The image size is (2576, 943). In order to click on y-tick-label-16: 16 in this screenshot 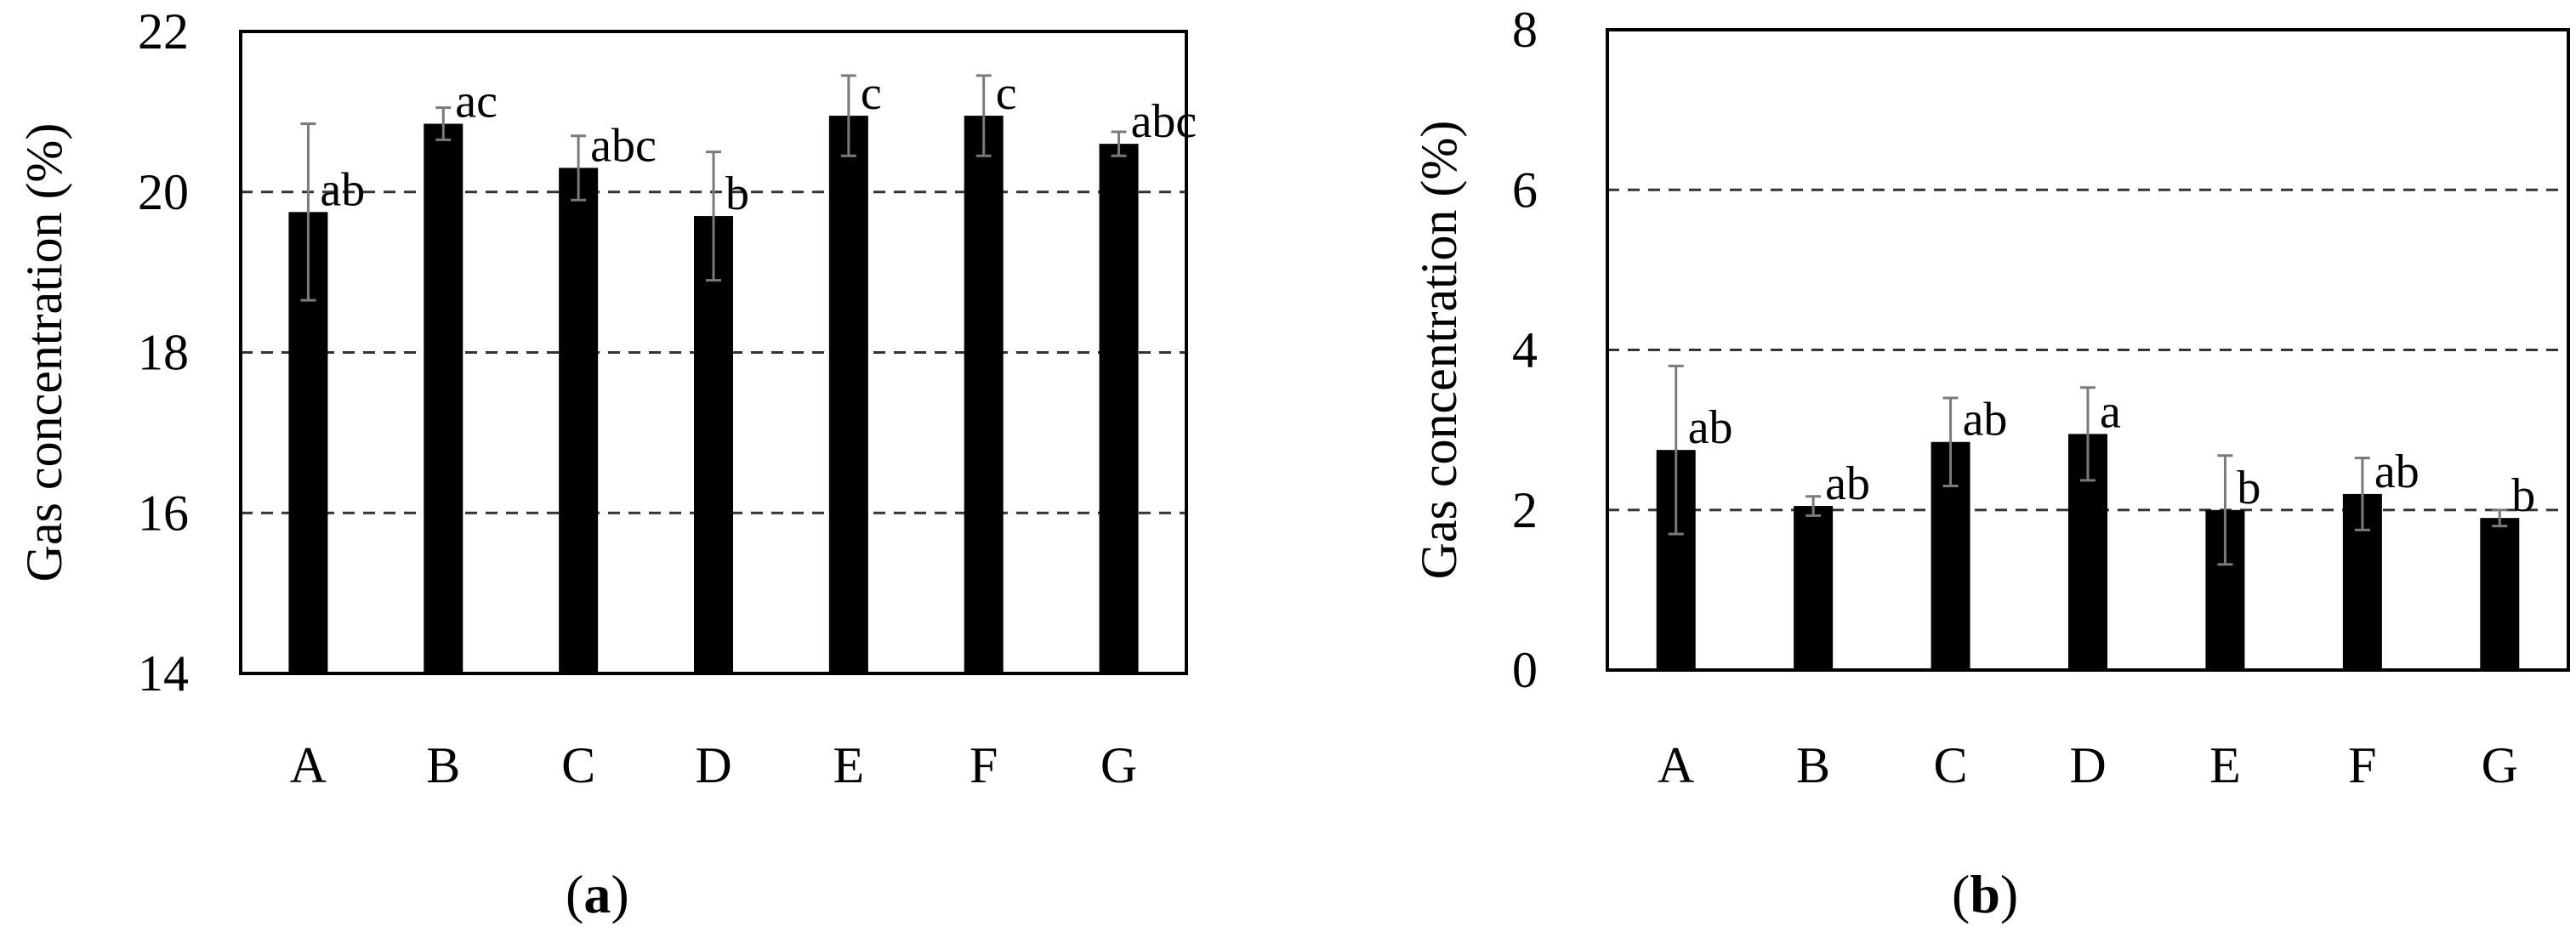, I will do `click(163, 513)`.